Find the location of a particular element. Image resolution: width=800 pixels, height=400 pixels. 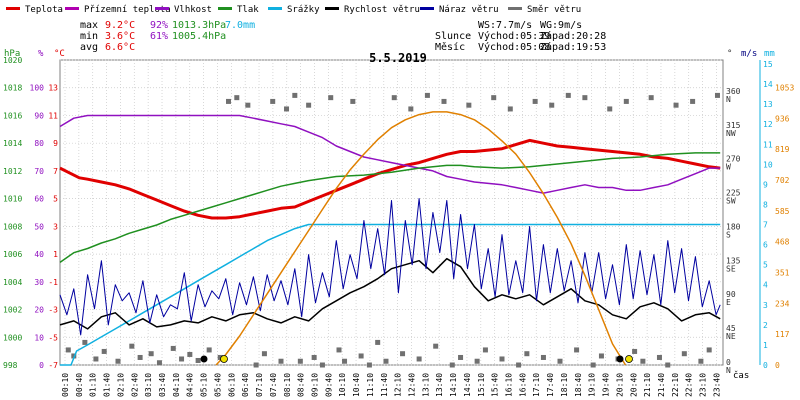

unit-ms: m/s is located at coordinates (749, 54).